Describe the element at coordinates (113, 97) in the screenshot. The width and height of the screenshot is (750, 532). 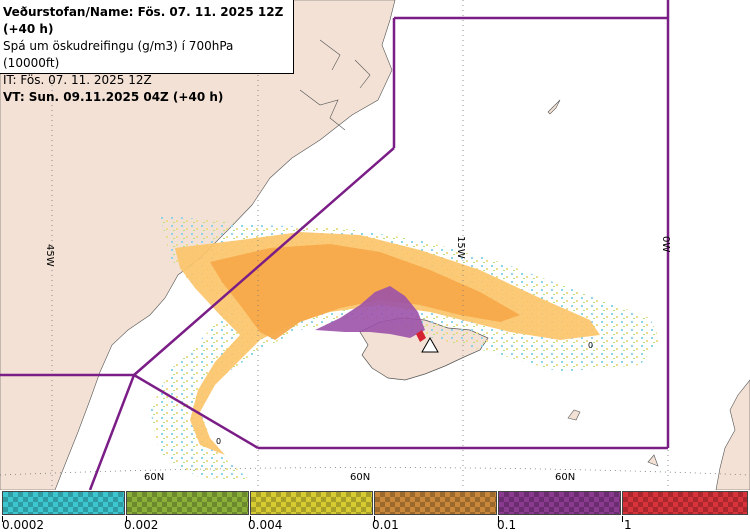
I see `valid-time: VT: Sun. 09.11.2025 04Z (+40 h)` at that location.